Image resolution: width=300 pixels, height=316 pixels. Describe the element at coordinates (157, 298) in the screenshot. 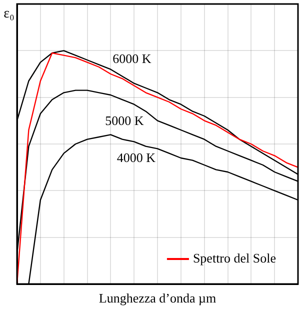

I see `x-axis-title: Lunghezza d’onda µm` at that location.